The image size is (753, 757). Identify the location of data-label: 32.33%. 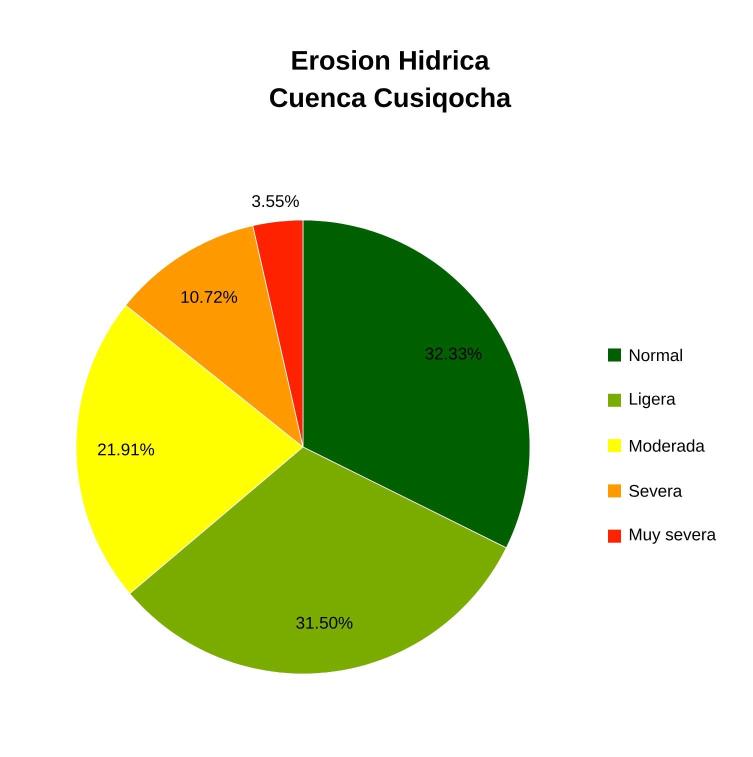
(453, 354).